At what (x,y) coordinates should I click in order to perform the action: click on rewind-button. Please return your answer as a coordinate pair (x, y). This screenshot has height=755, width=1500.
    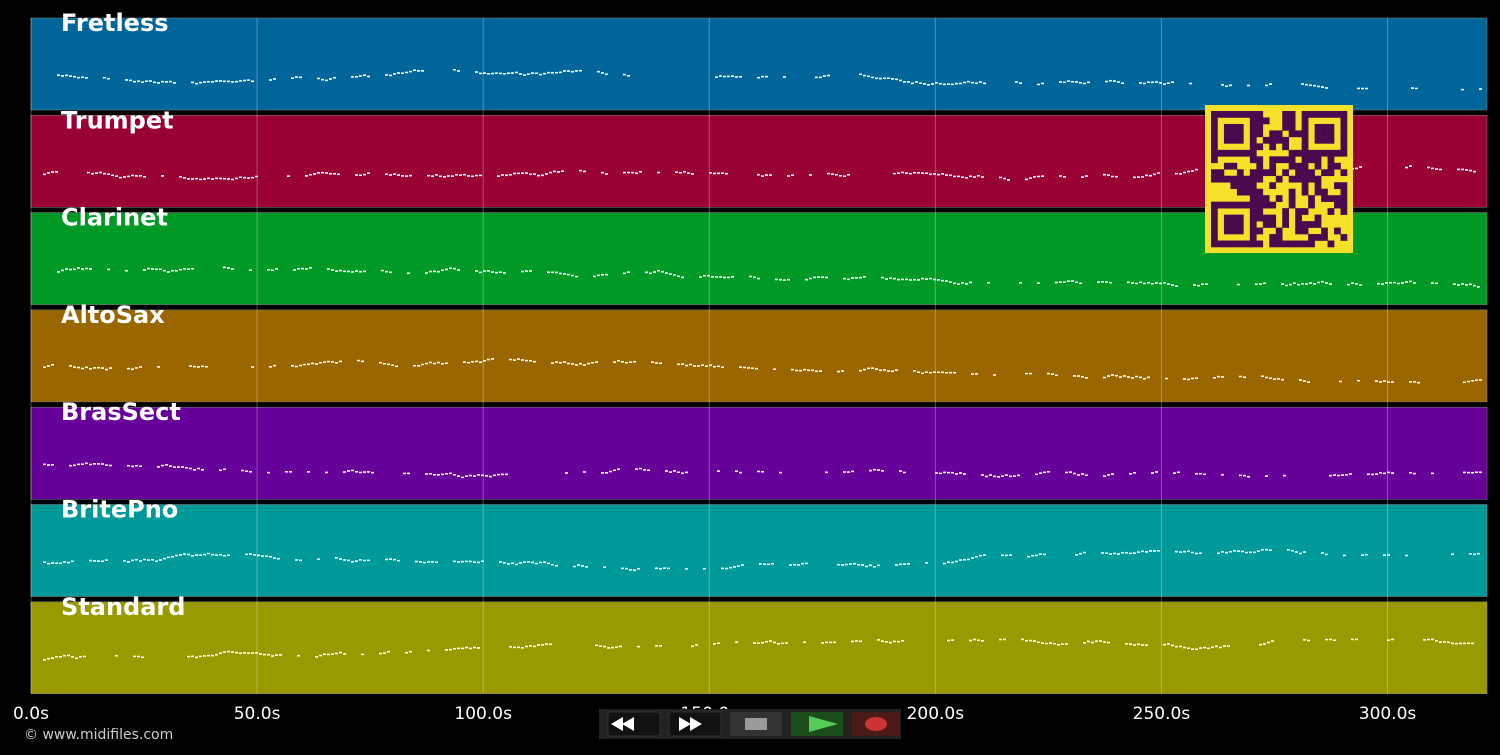
    Looking at the image, I should click on (634, 724).